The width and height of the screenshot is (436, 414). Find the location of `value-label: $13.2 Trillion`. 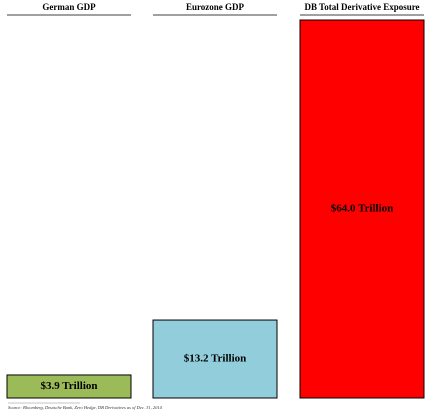

value-label: $13.2 Trillion is located at coordinates (215, 359).